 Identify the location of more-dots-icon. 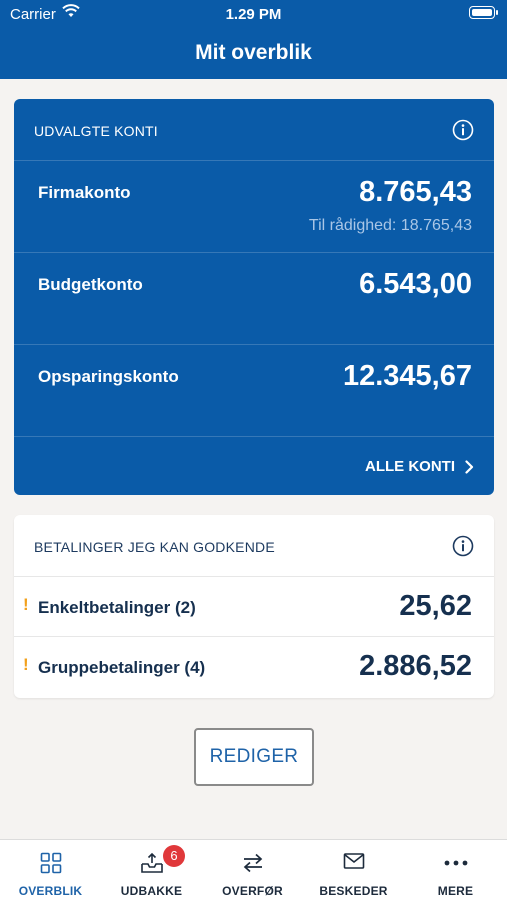
(455, 863).